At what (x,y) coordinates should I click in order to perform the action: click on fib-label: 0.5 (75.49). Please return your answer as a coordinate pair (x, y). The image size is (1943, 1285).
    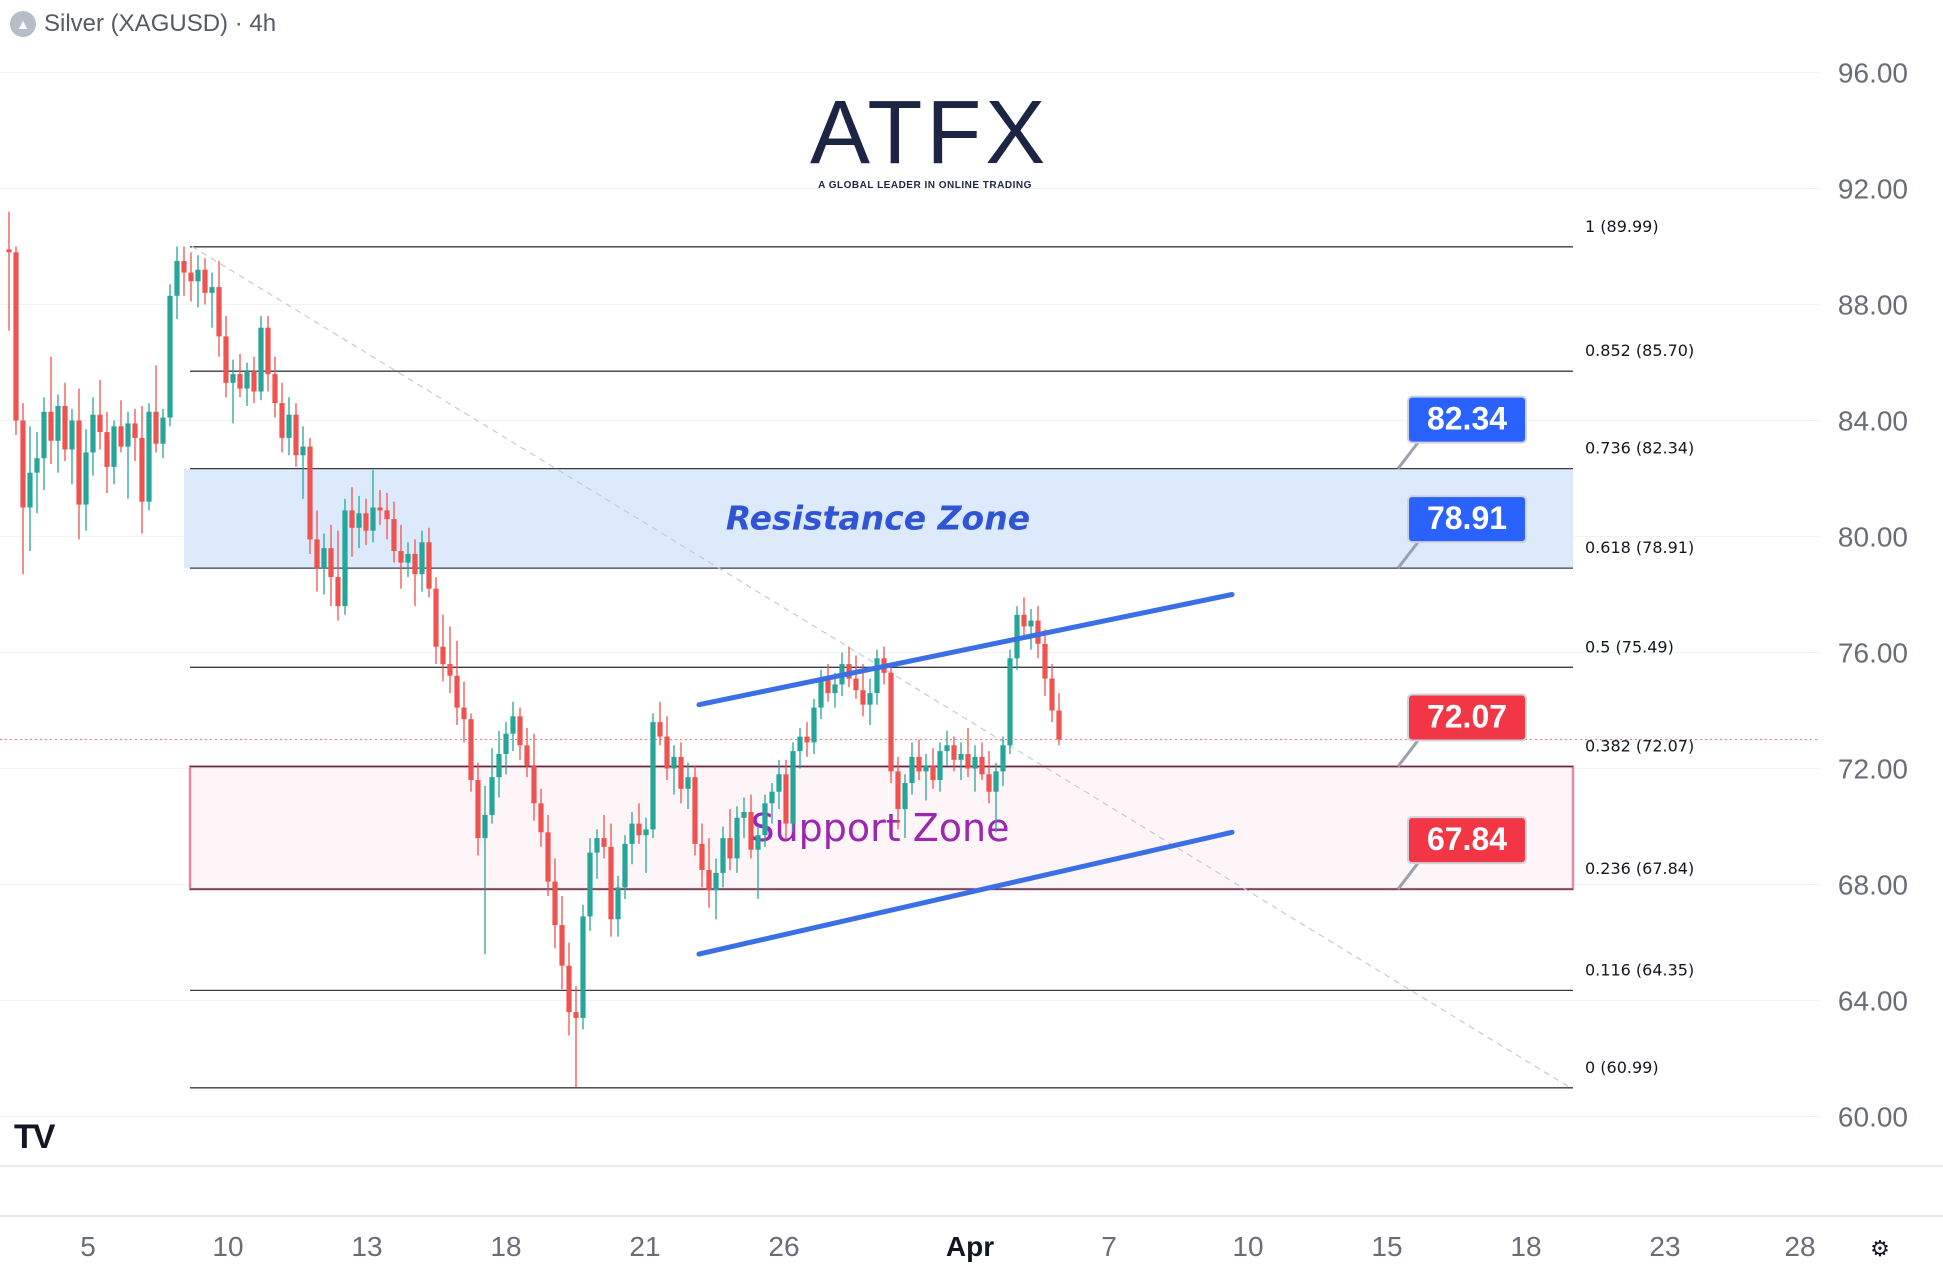
    Looking at the image, I should click on (1629, 646).